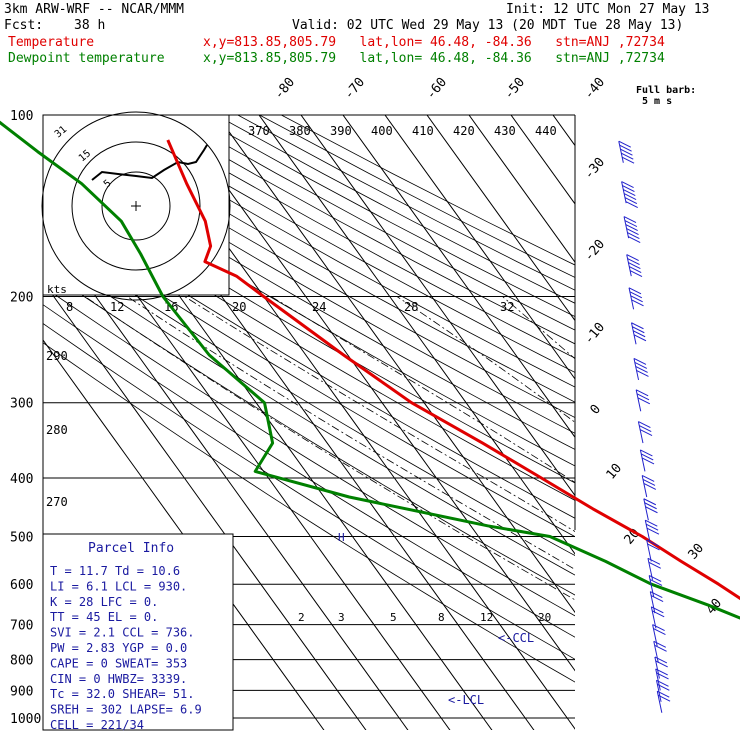 Image resolution: width=740 pixels, height=740 pixels. What do you see at coordinates (341, 617) in the screenshot?
I see `mixing-ratio-label: 3` at bounding box center [341, 617].